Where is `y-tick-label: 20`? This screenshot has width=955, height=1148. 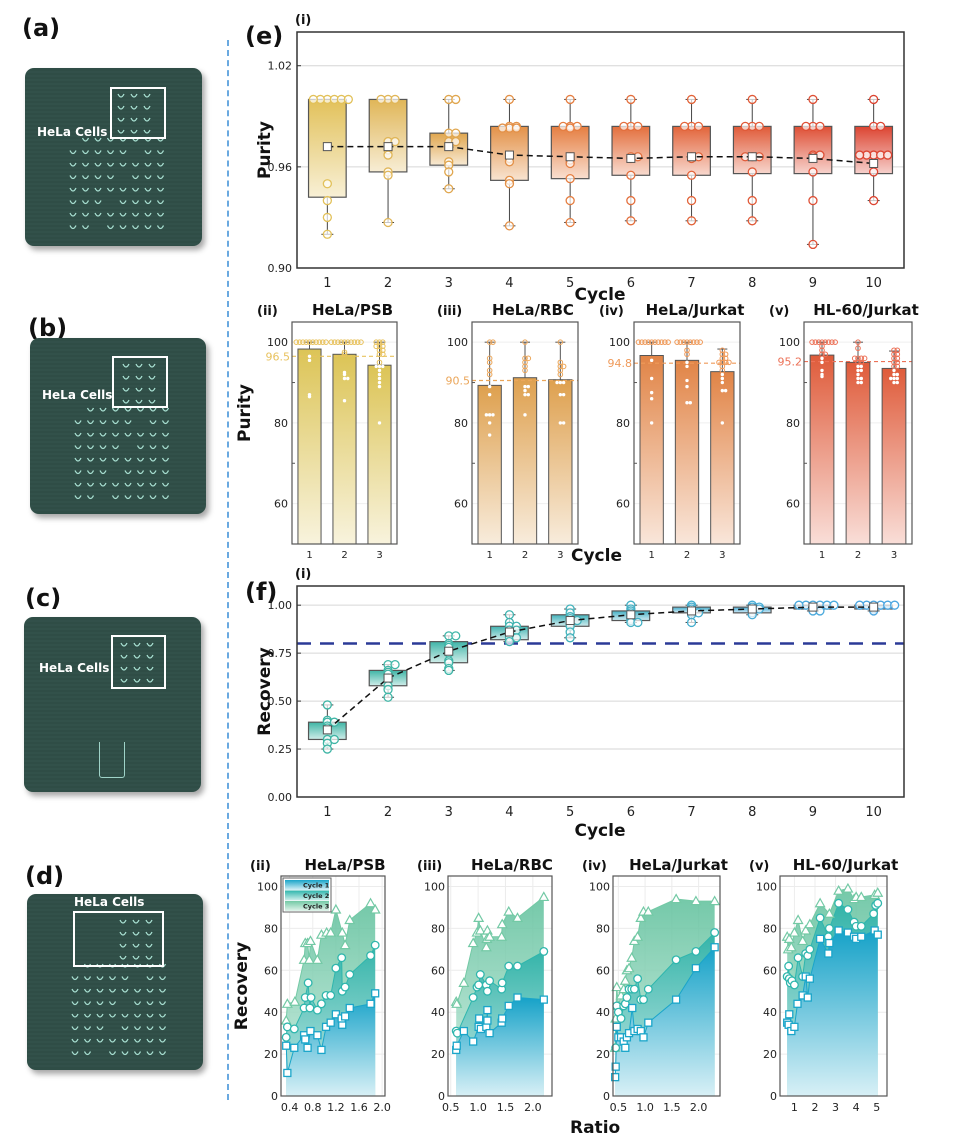 y-tick-label: 20 is located at coordinates (271, 1054).